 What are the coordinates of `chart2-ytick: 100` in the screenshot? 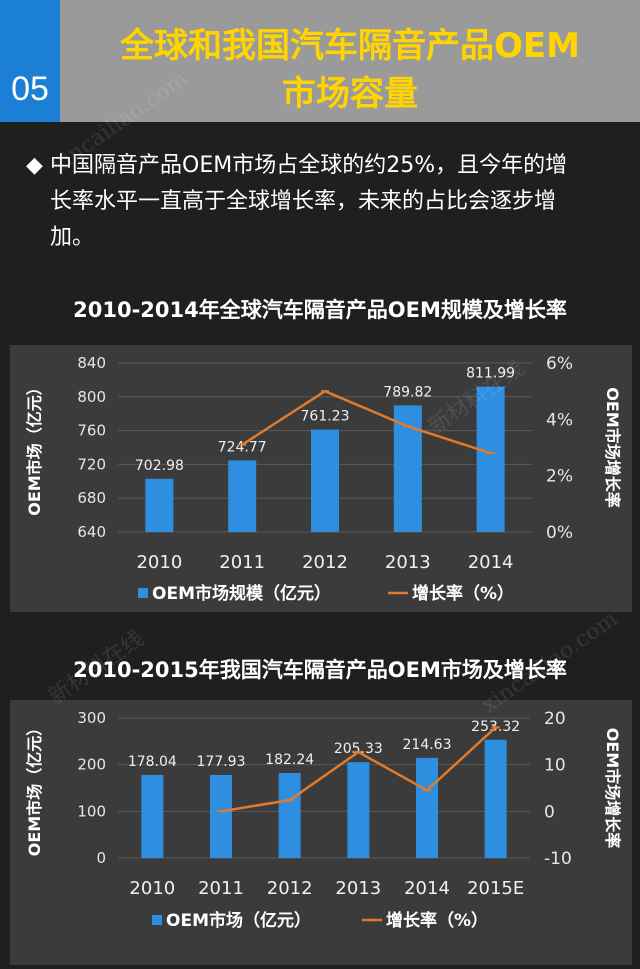 It's located at (91, 811).